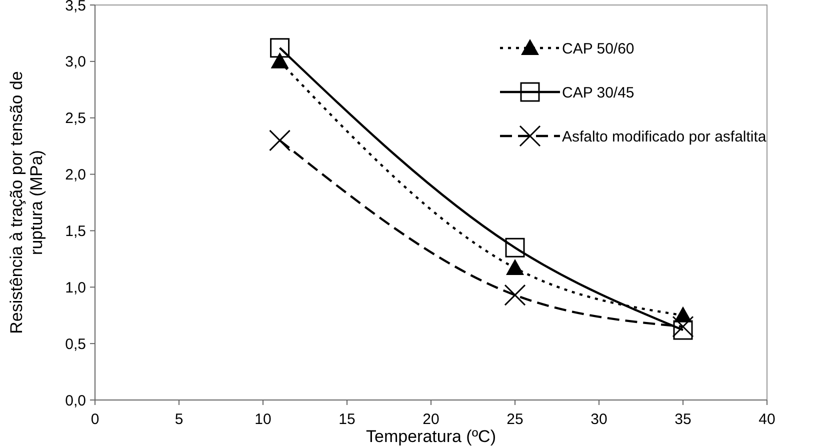 The width and height of the screenshot is (813, 448). I want to click on x-axis-title: Temperatura (ºC), so click(431, 436).